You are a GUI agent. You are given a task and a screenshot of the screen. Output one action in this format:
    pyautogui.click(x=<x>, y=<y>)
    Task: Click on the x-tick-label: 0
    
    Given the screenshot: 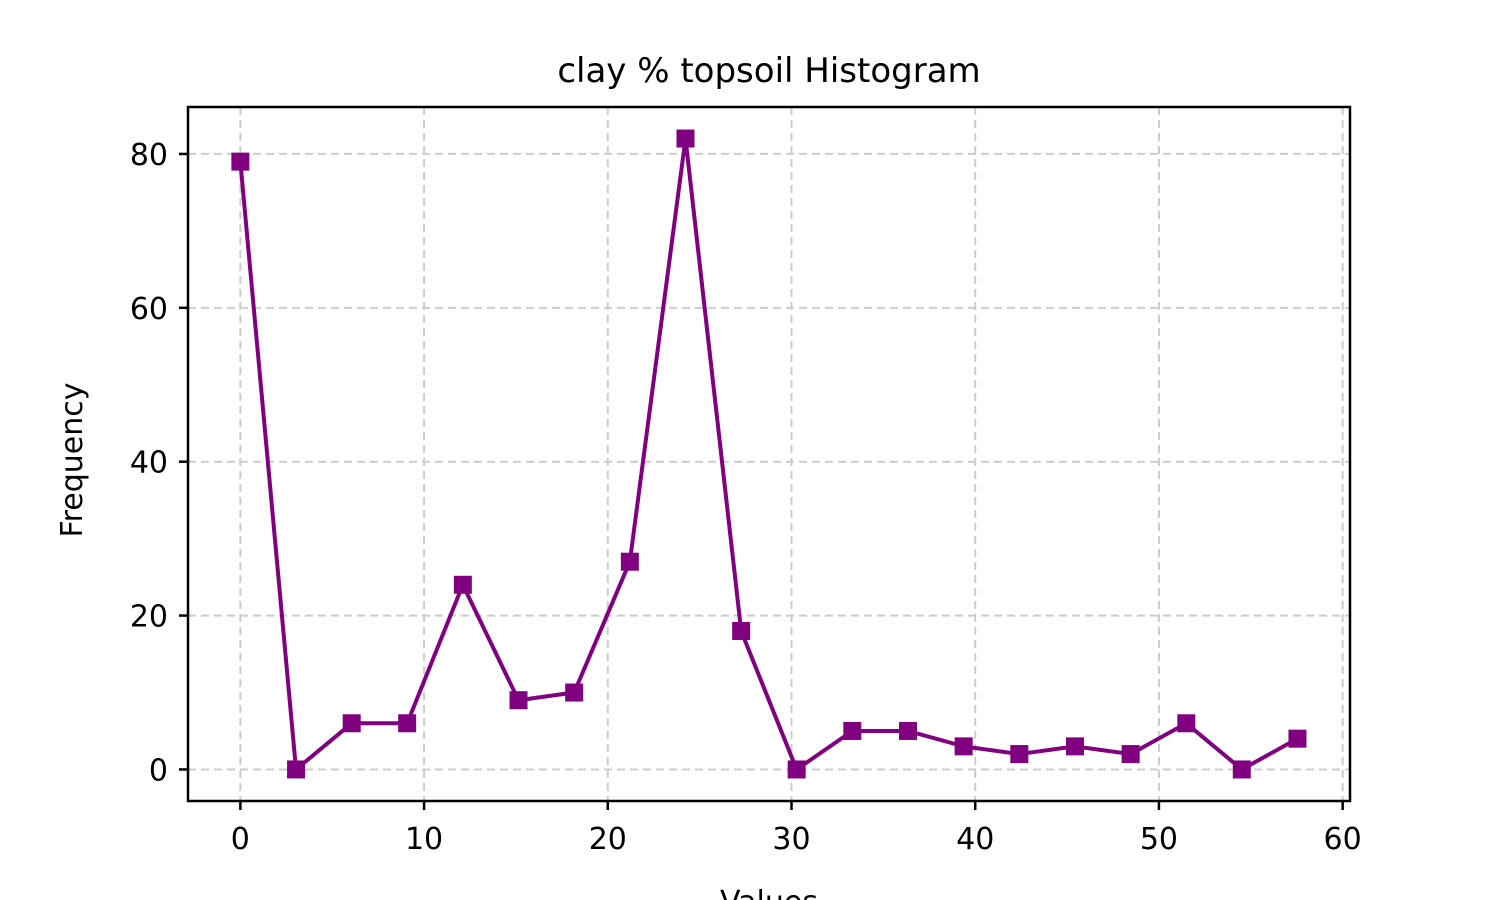 What is the action you would take?
    pyautogui.click(x=240, y=839)
    